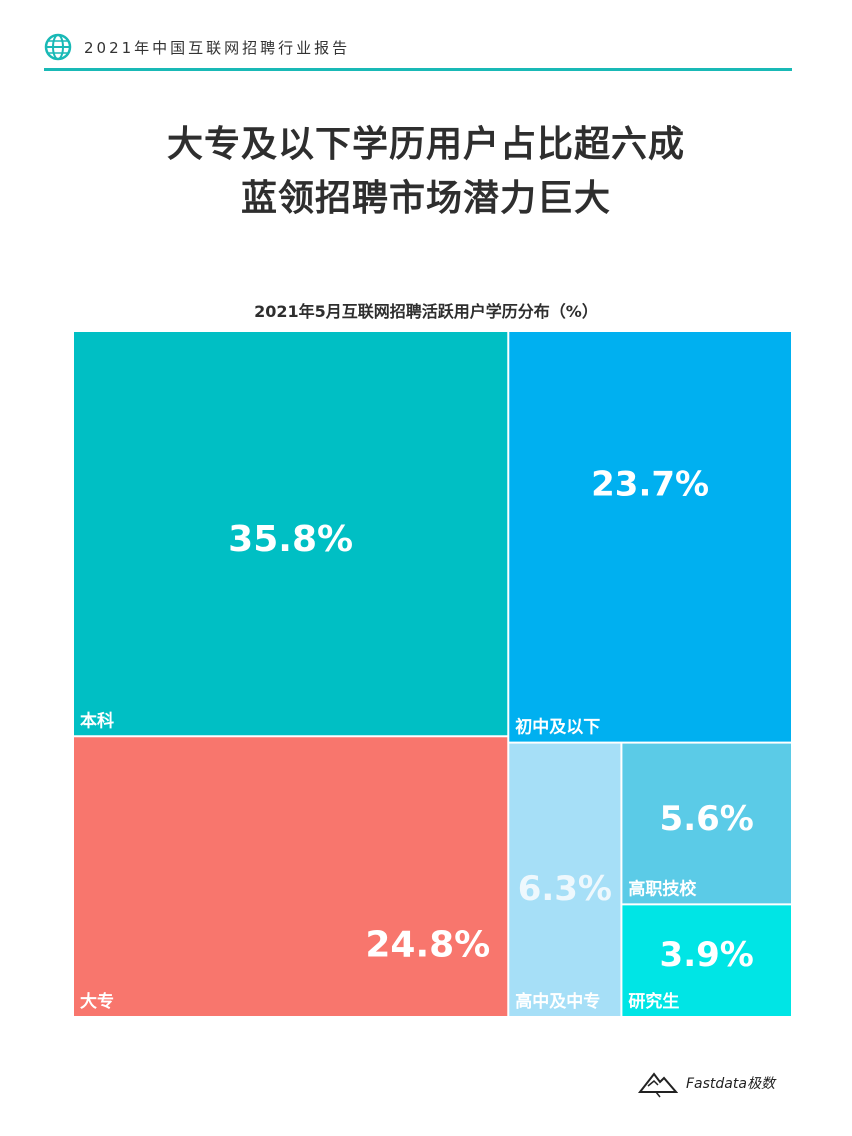 The height and width of the screenshot is (1136, 852). Describe the element at coordinates (707, 819) in the screenshot. I see `treemap-value-label: 5.6%` at that location.